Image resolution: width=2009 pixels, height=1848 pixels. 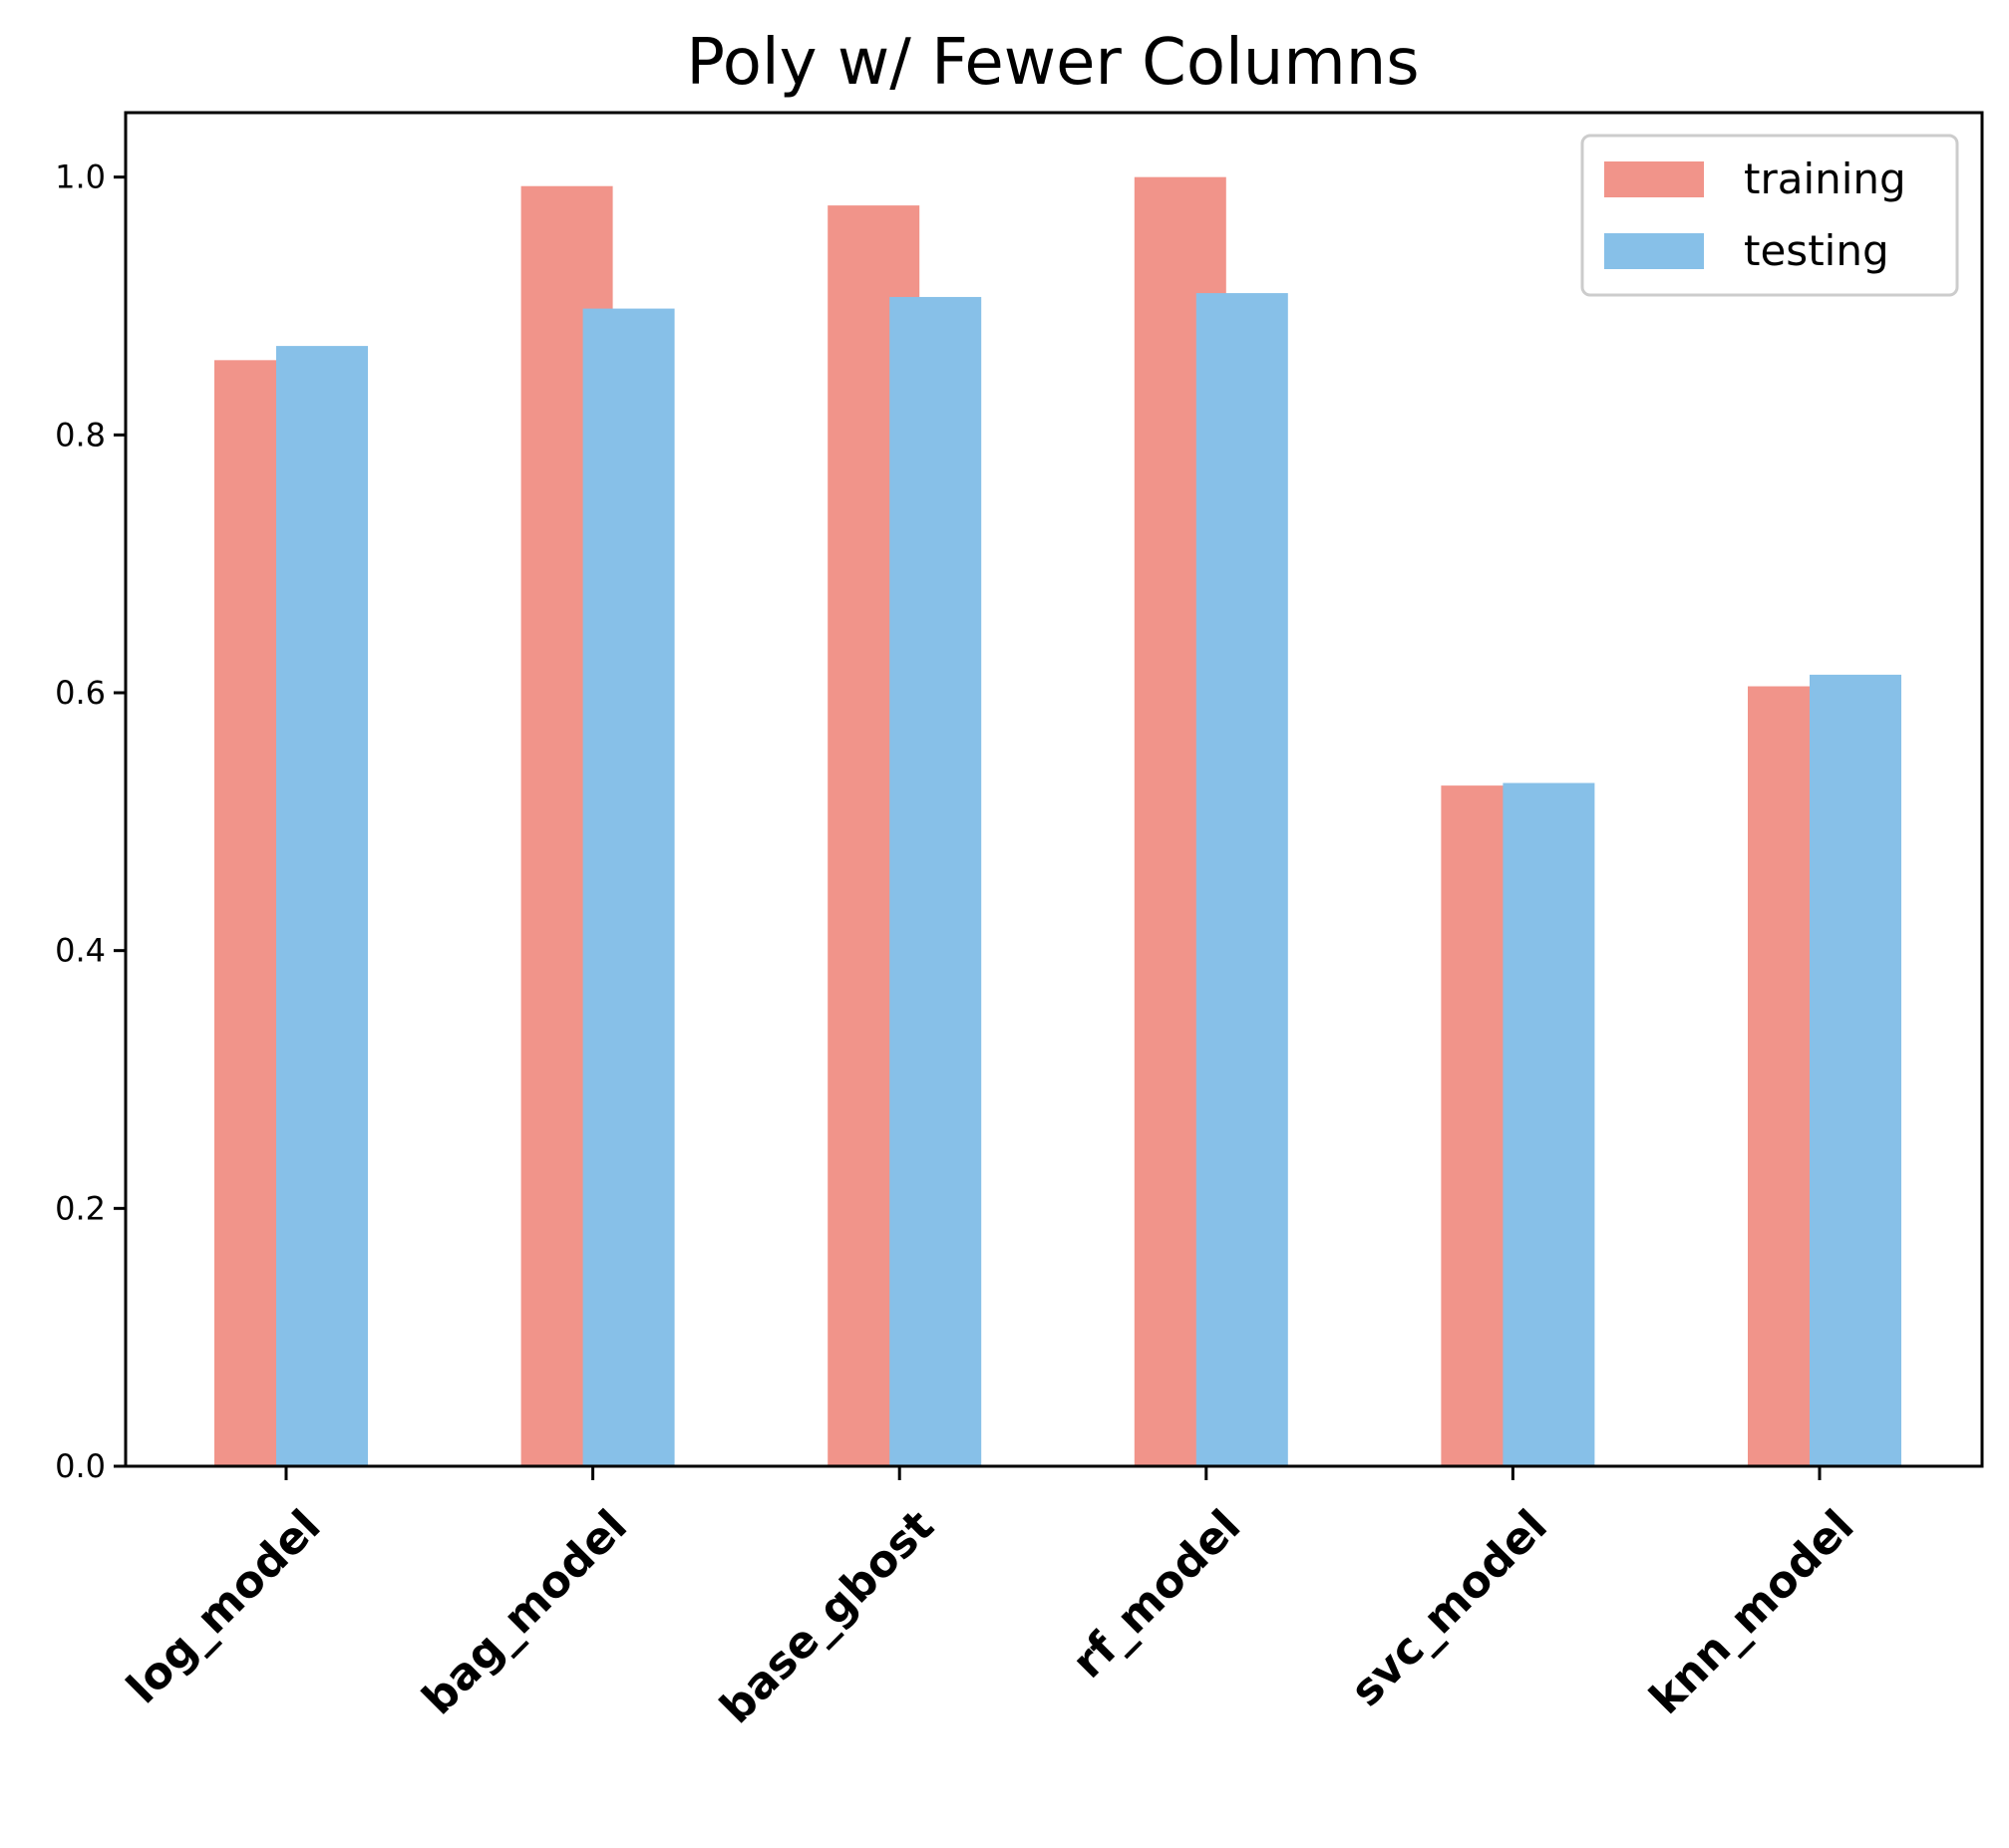 What do you see at coordinates (80, 1466) in the screenshot?
I see `ytick-label-0.0: 0.0` at bounding box center [80, 1466].